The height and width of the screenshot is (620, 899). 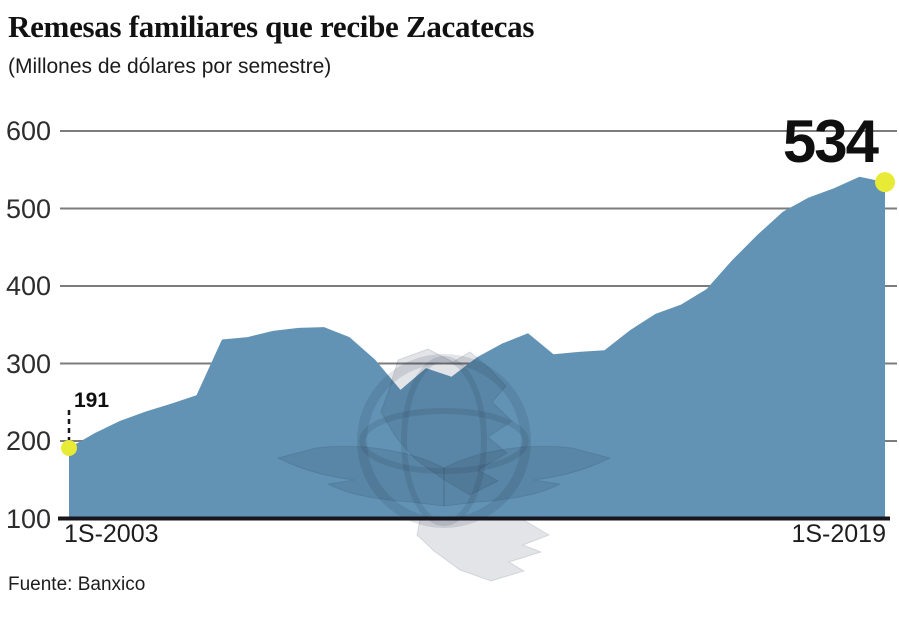 What do you see at coordinates (29, 208) in the screenshot?
I see `y-axis-label: 500` at bounding box center [29, 208].